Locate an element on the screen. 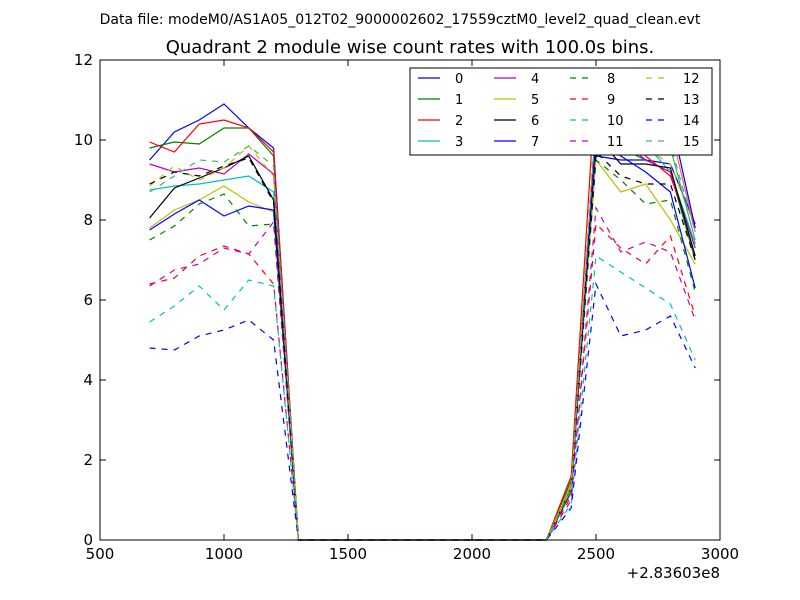 The image size is (800, 600). x-tick-label: 3000 is located at coordinates (720, 554).